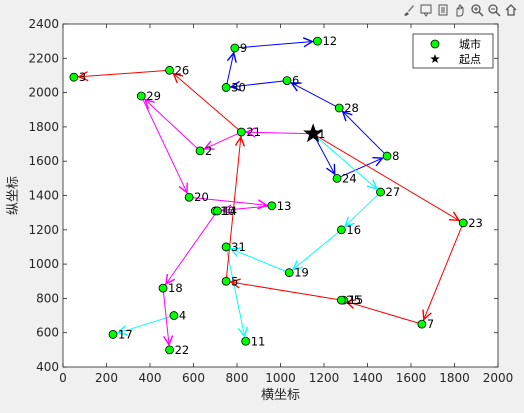 Image resolution: width=524 pixels, height=413 pixels. Describe the element at coordinates (234, 281) in the screenshot. I see `city-label: 5` at that location.